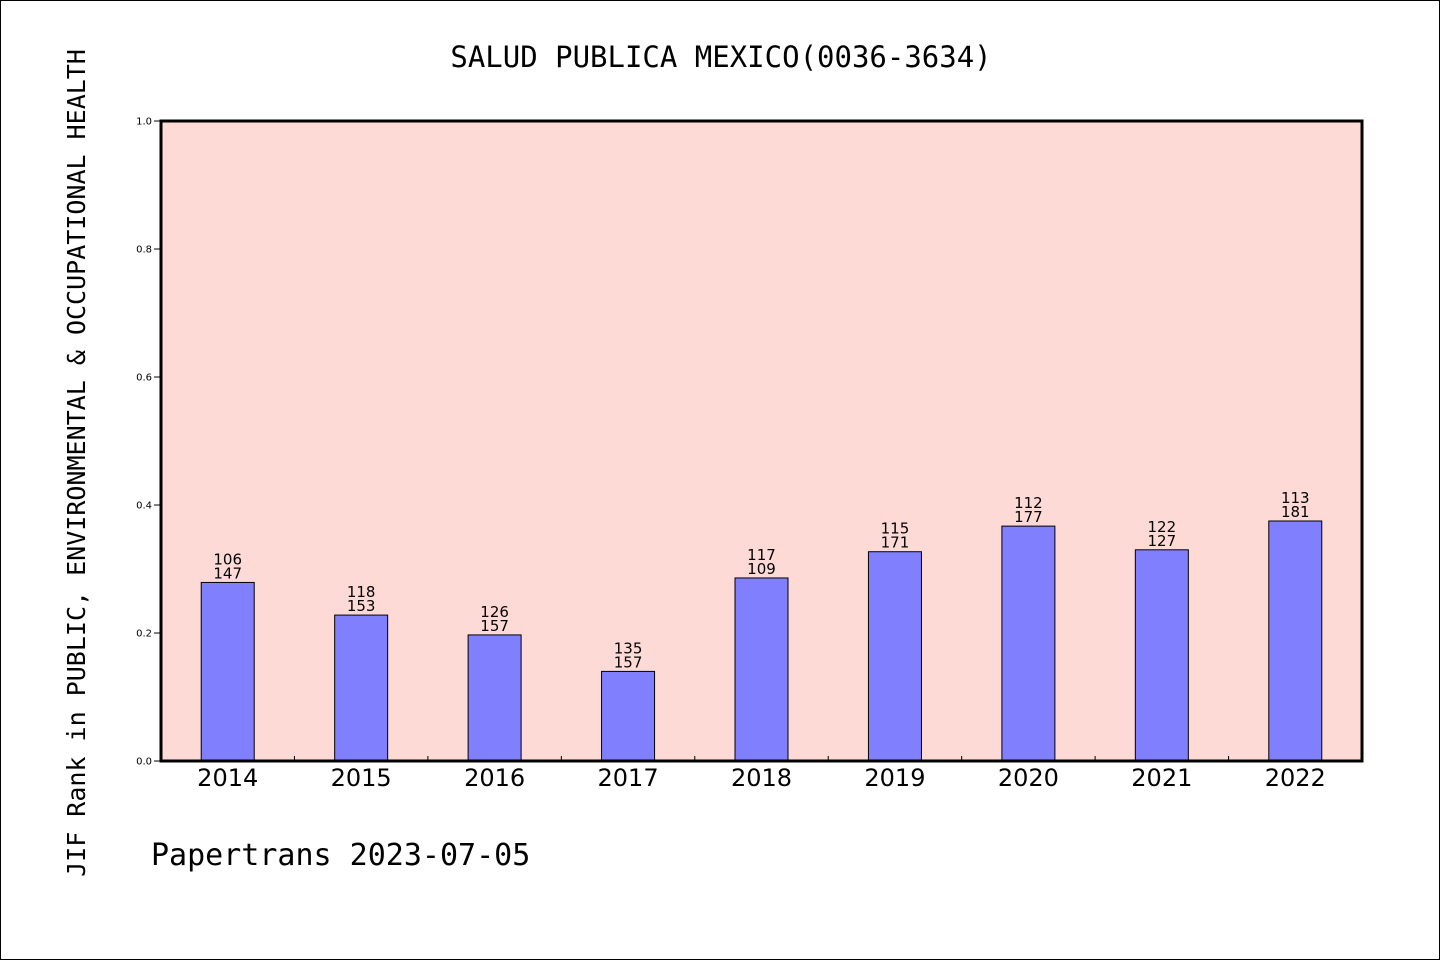 The width and height of the screenshot is (1440, 961). I want to click on data-label-top-2016: 126, so click(494, 612).